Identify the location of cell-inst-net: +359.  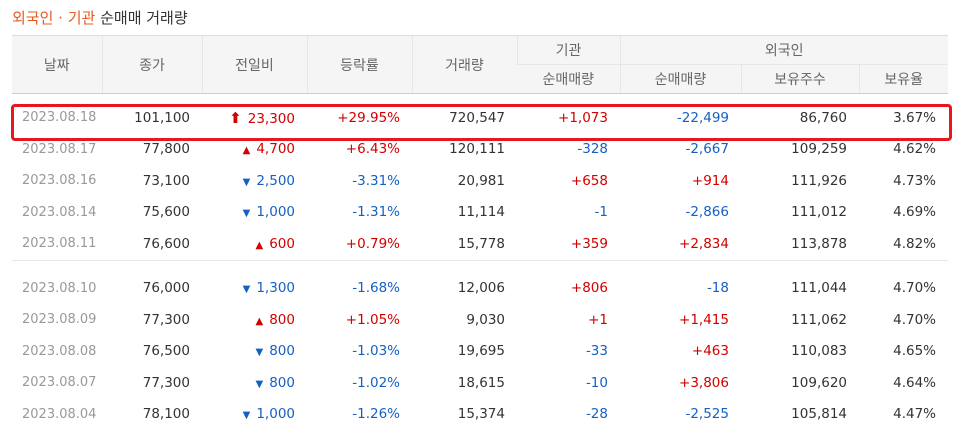
(589, 243).